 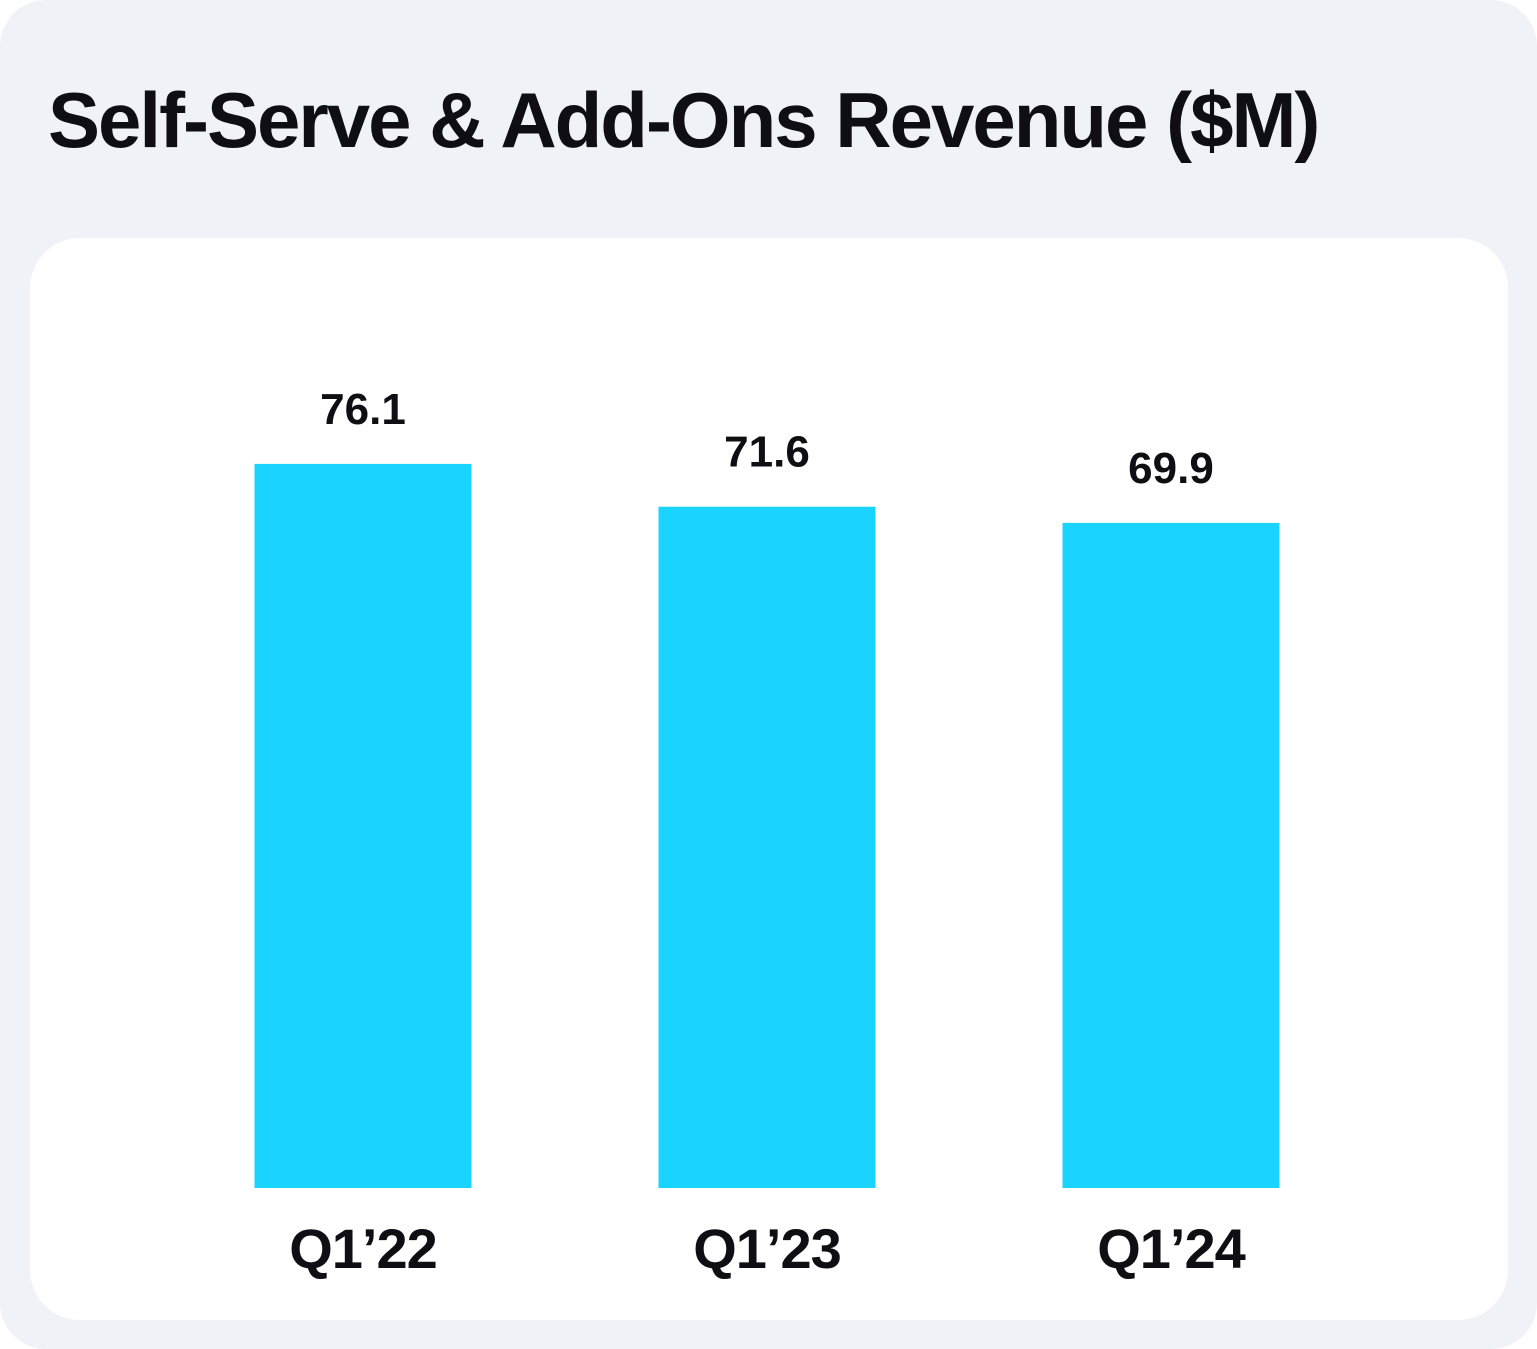 I want to click on x-tick-label: Q1’24, so click(x=1171, y=1248).